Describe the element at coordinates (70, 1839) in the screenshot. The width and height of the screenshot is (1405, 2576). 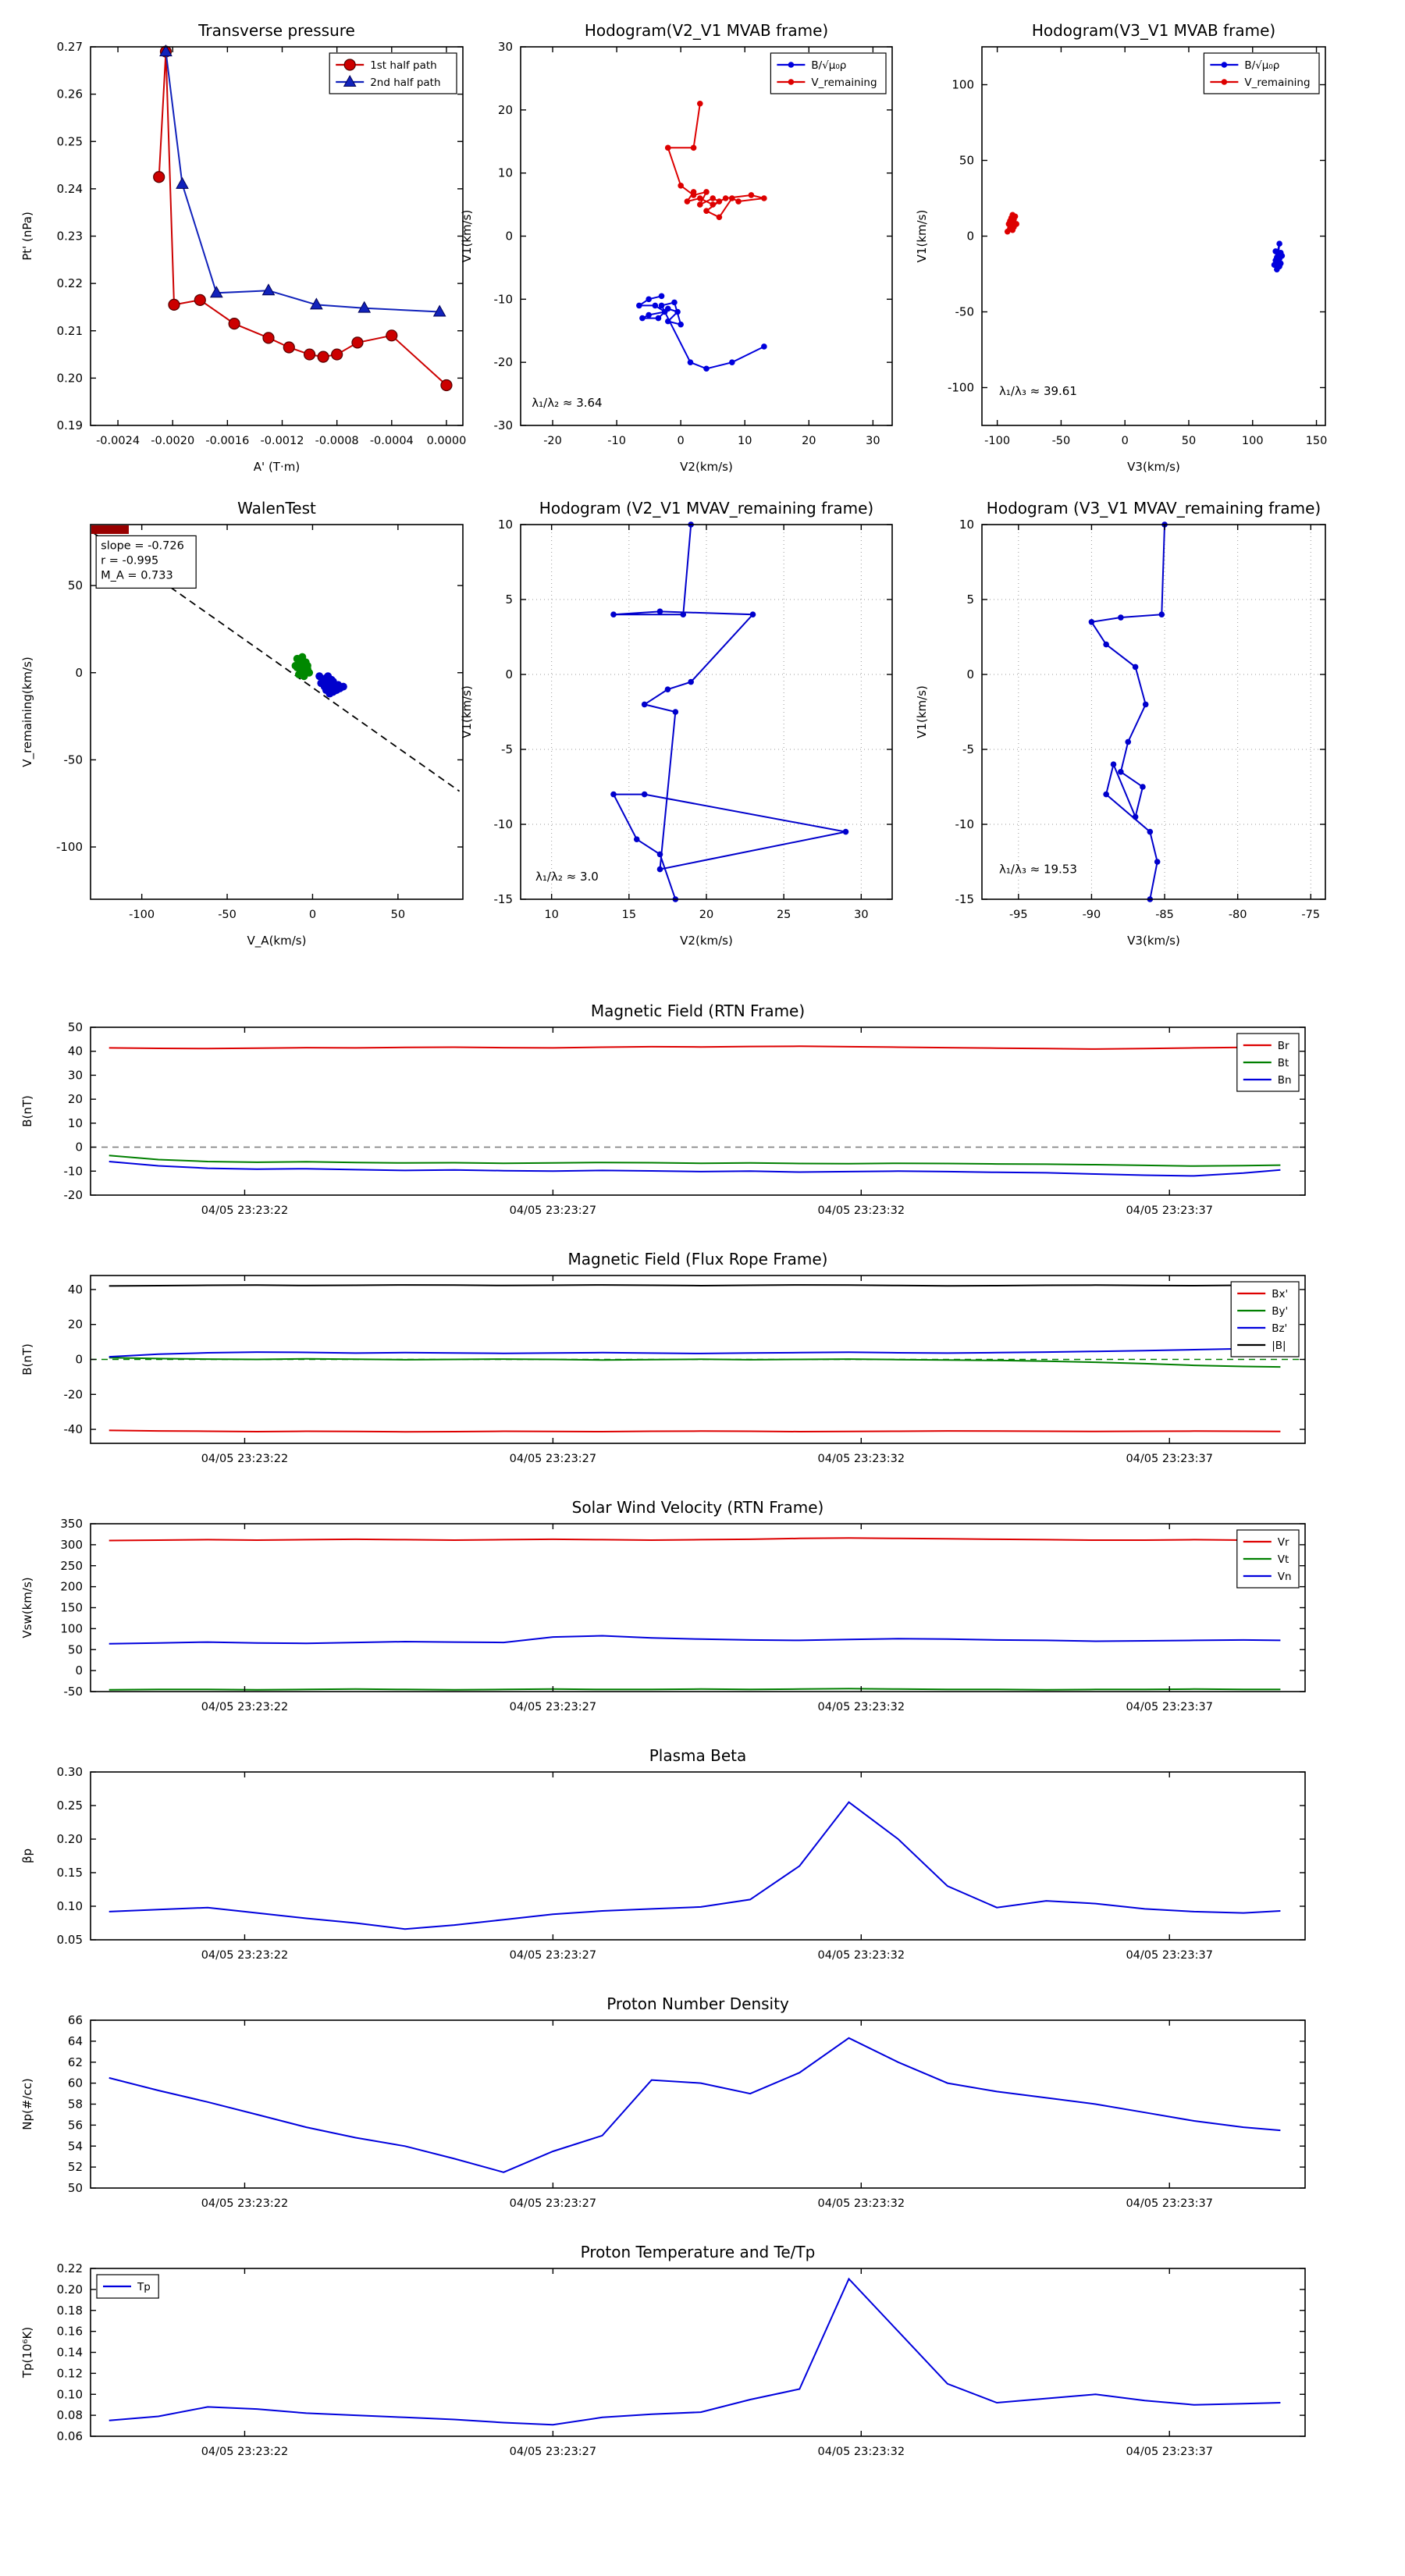
I see `y-tick-label: 0.20` at that location.